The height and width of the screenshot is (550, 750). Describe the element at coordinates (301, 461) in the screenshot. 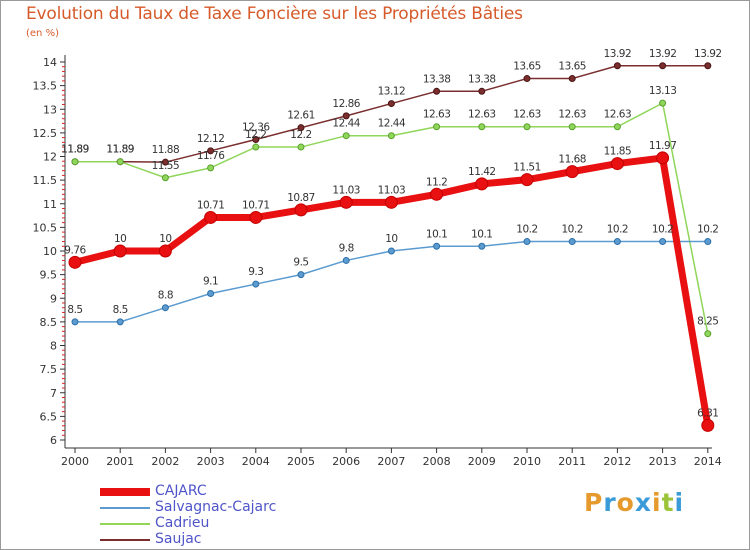

I see `x-tick-label: 2005` at that location.